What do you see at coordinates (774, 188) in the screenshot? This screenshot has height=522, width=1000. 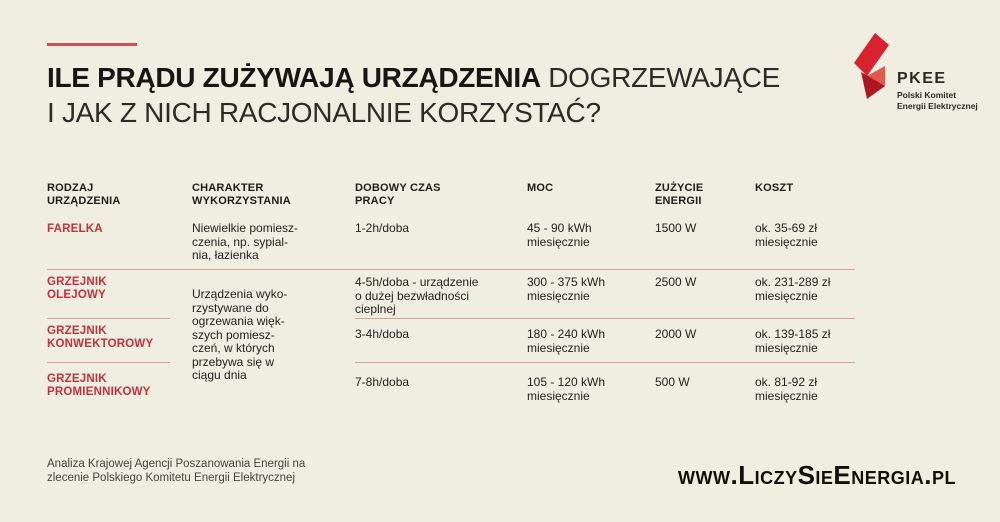 I see `column-header-cost: KOSZT` at bounding box center [774, 188].